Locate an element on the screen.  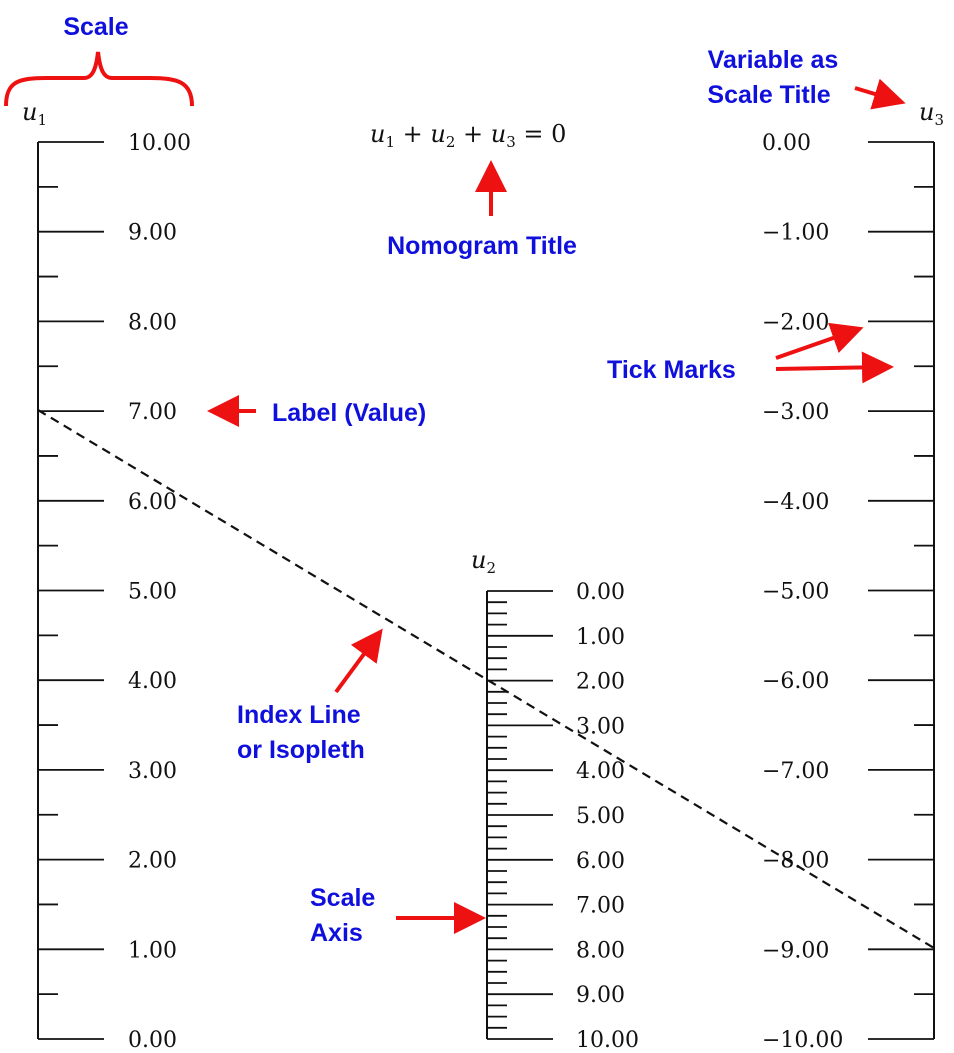
nomogram-title: u1 + u2 + u3 = 0 is located at coordinates (468, 135).